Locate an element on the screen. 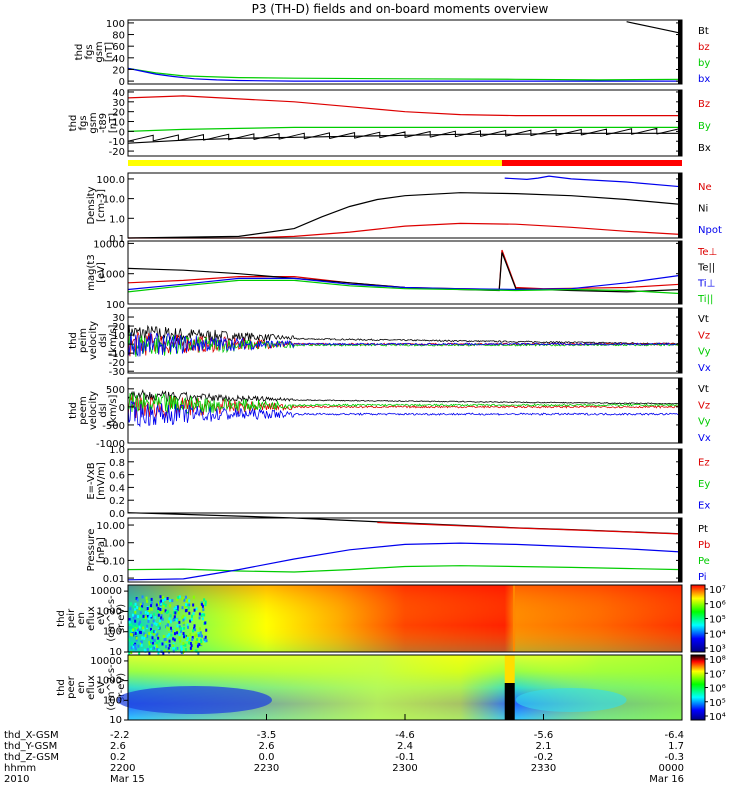  legend-p6-Vy: Vy is located at coordinates (704, 352).